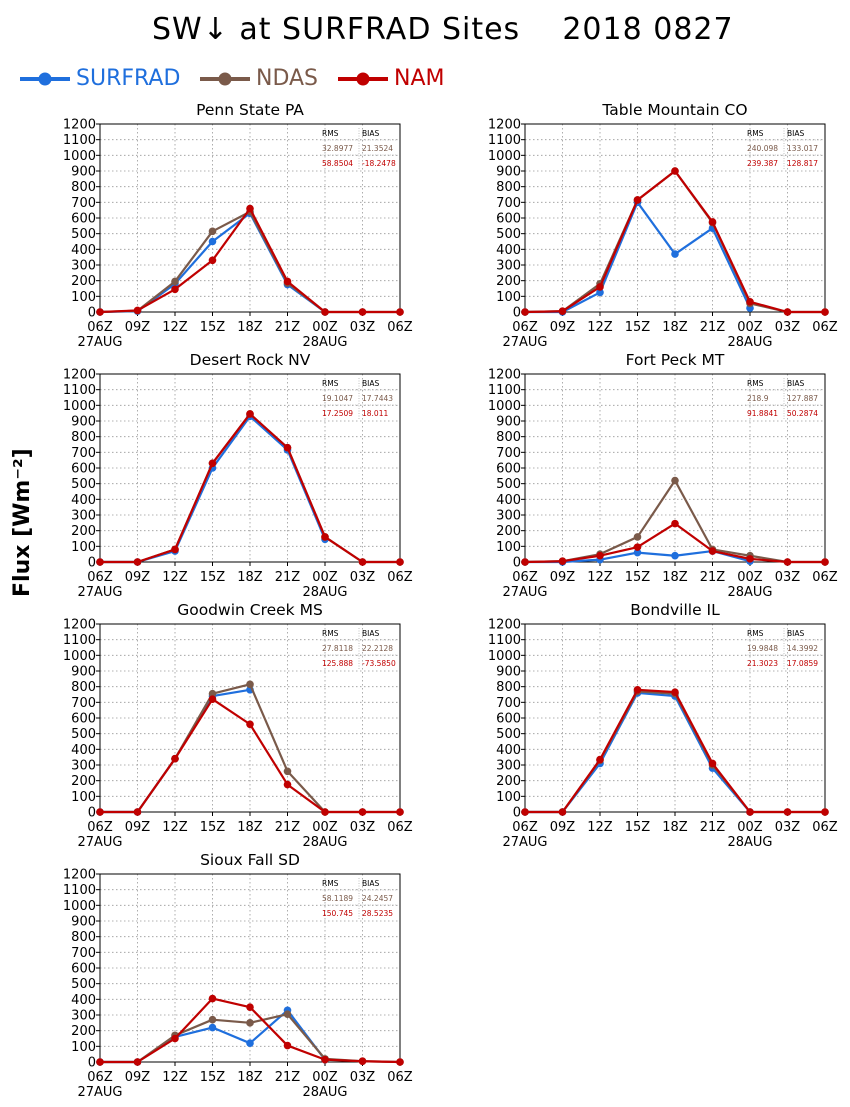  Describe the element at coordinates (377, 398) in the screenshot. I see `stats-ndas-bias: 17.7443` at that location.